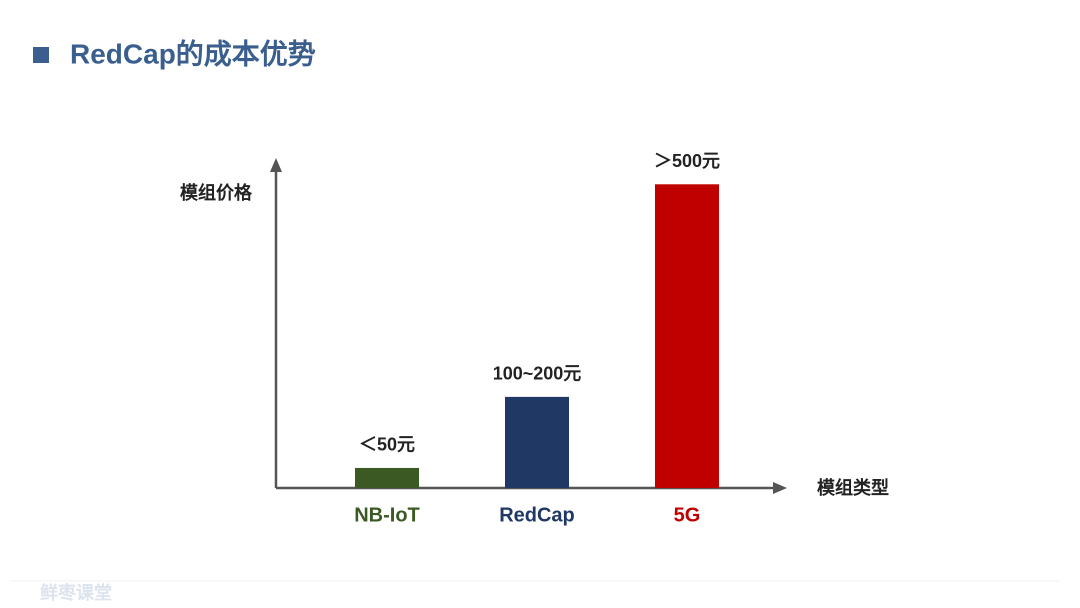 The image size is (1080, 608). Describe the element at coordinates (216, 192) in the screenshot. I see `y-axis-label: 模组价格` at that location.